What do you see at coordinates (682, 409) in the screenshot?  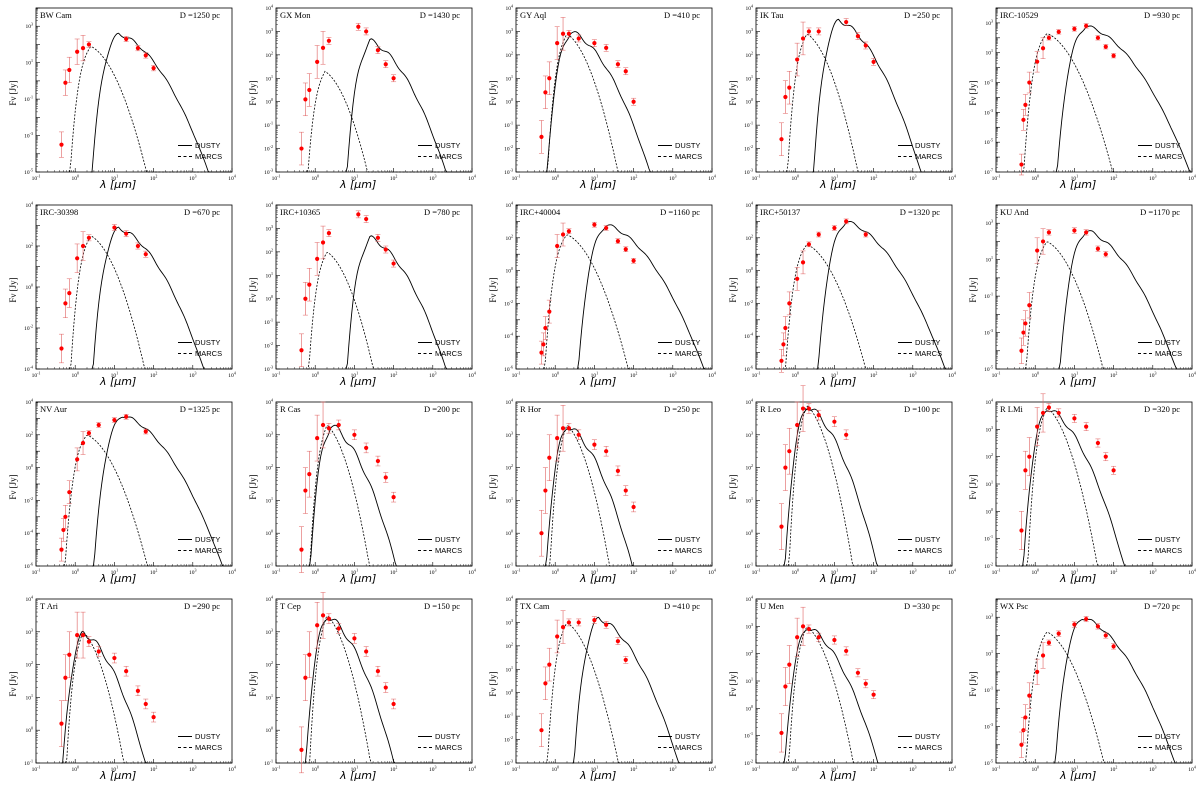 I see `panel-distance: D =250 pc` at bounding box center [682, 409].